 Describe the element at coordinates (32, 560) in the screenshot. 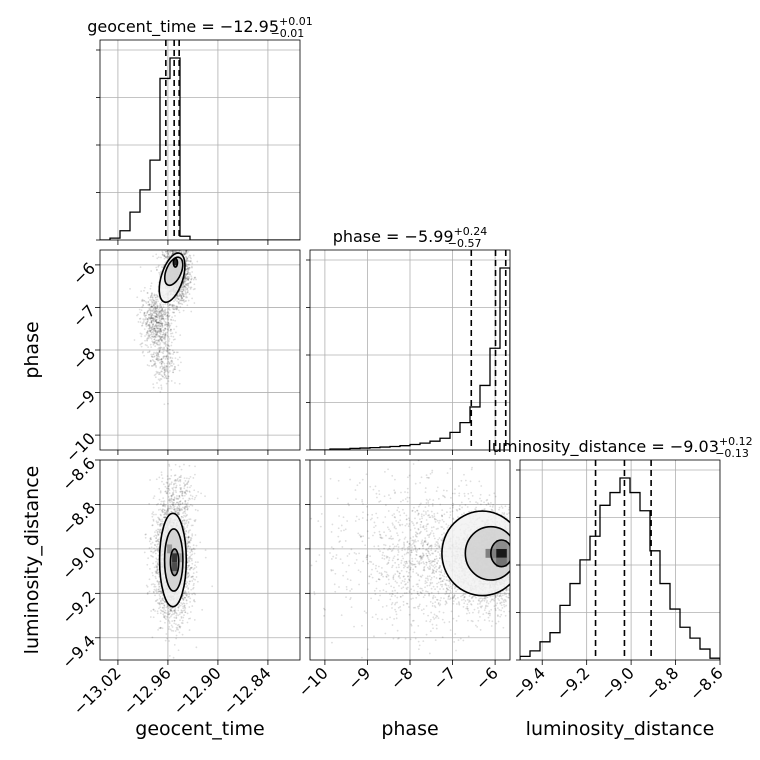

I see `y-axis-label: luminosity_distance` at that location.